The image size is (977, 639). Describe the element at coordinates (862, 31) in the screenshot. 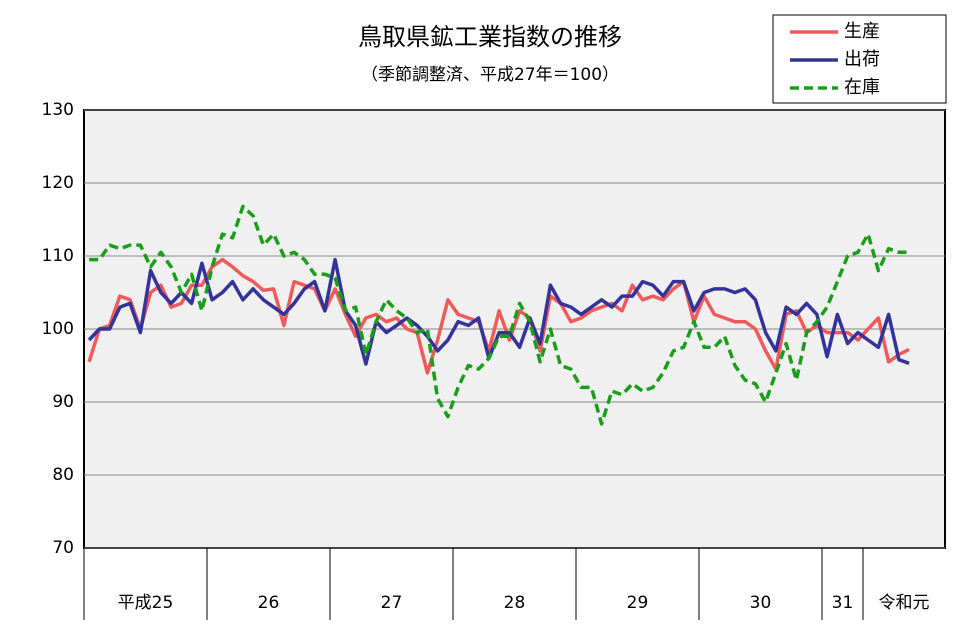

I see `legend-label: 生産` at that location.